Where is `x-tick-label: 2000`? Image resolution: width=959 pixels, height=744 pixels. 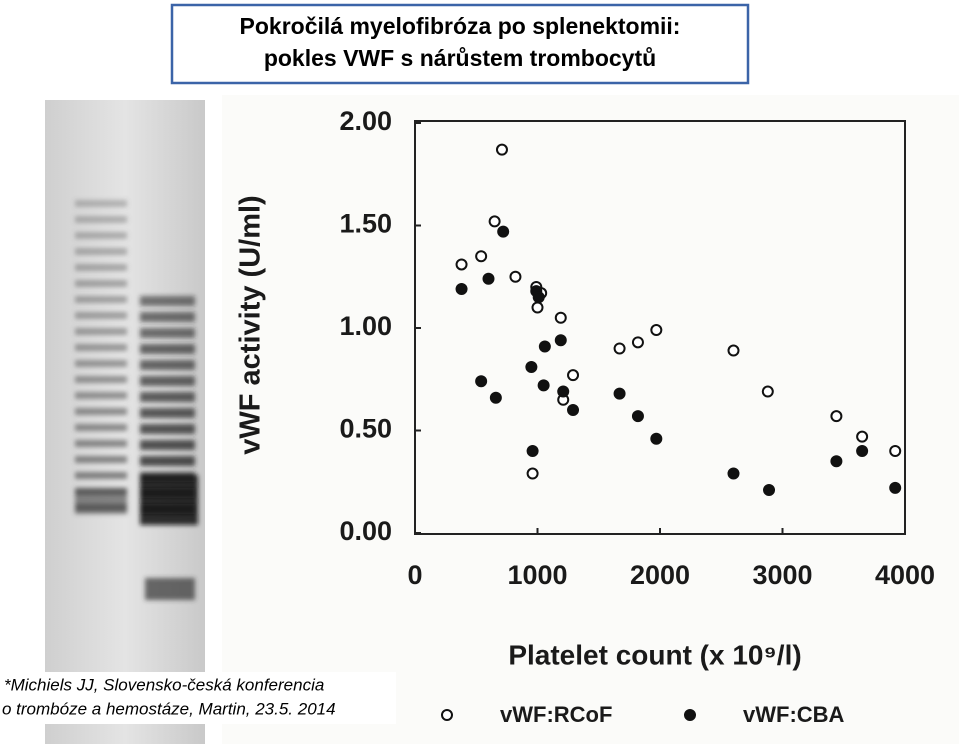 x-tick-label: 2000 is located at coordinates (660, 575).